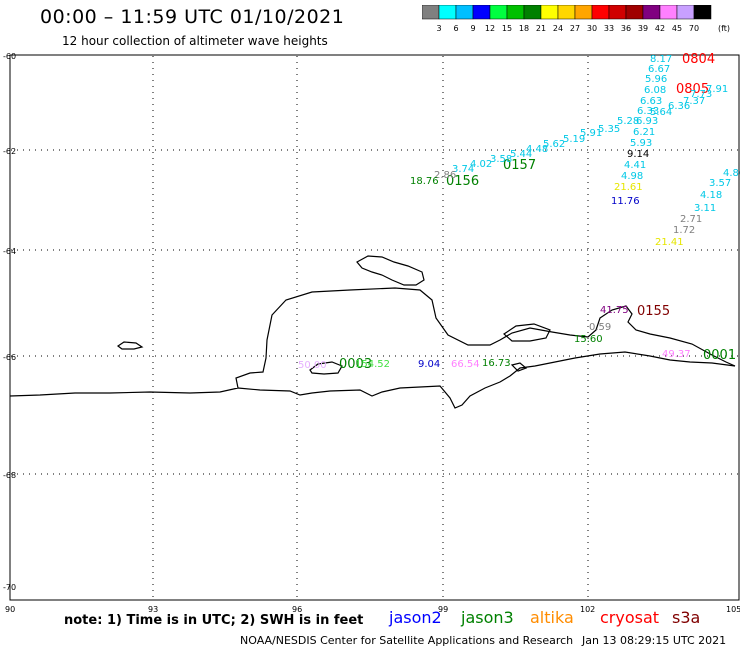  What do you see at coordinates (684, 230) in the screenshot?
I see `wave-height-value: 1.72` at bounding box center [684, 230].